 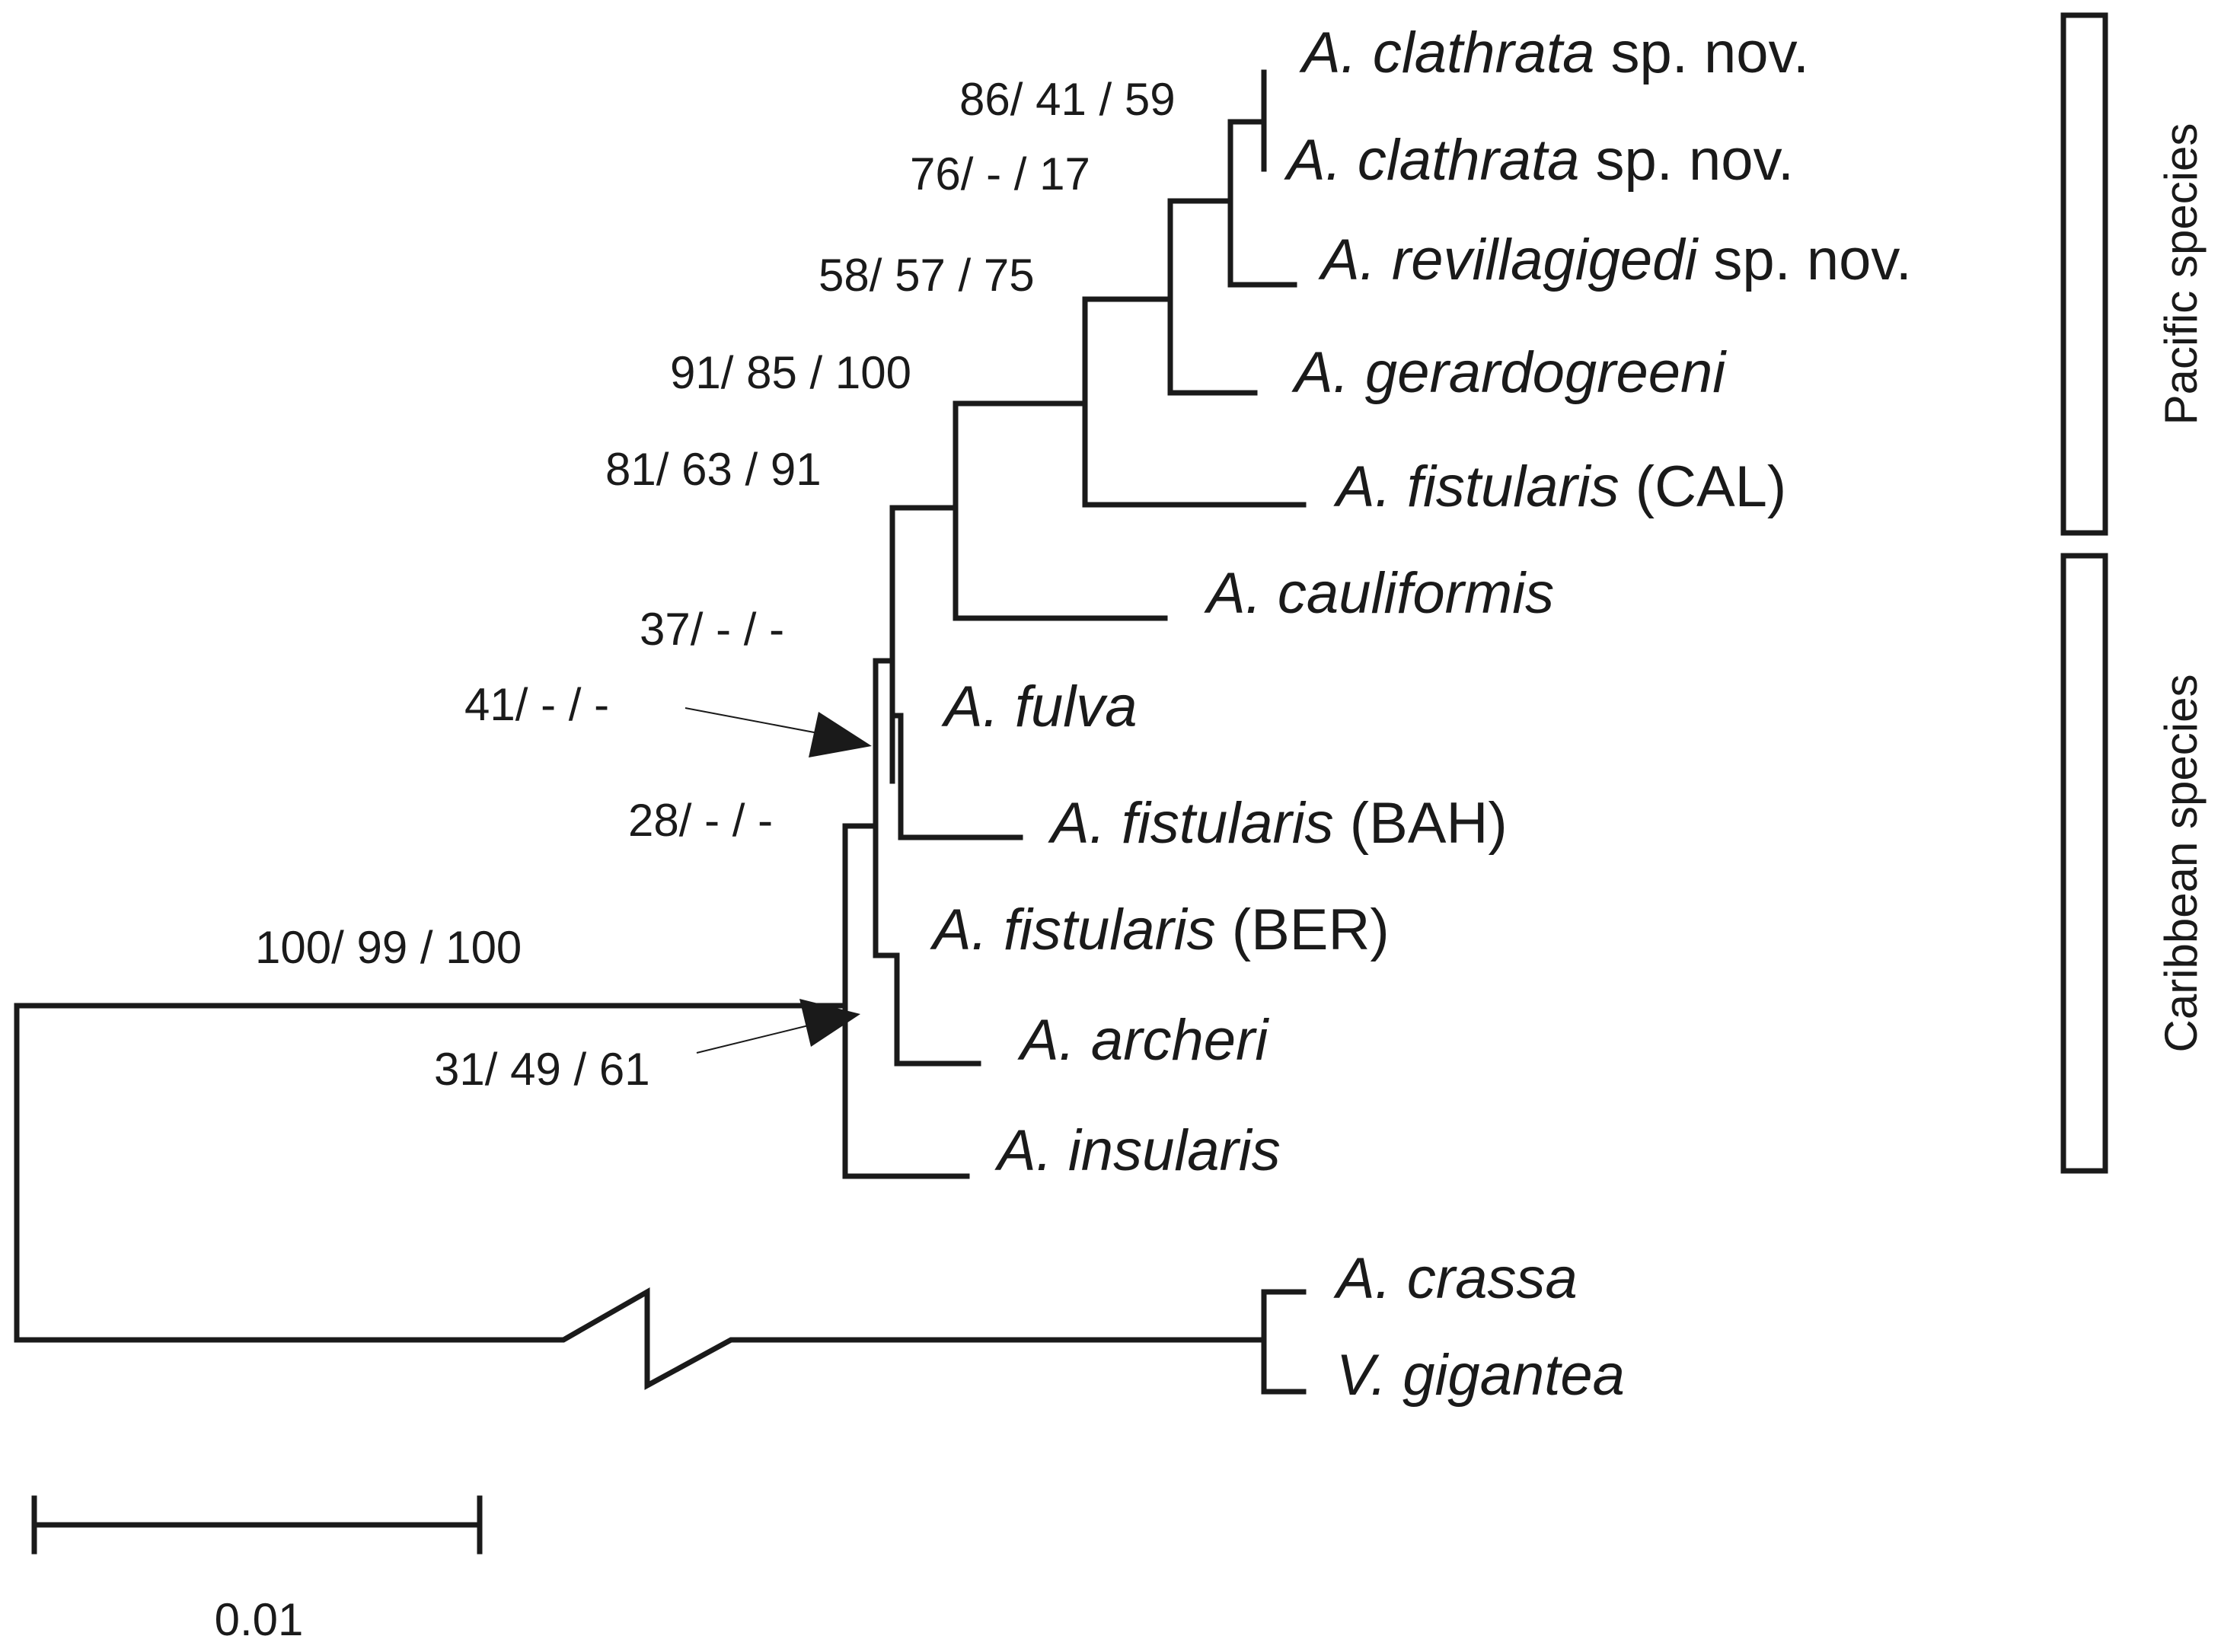 What do you see at coordinates (2084, 274) in the screenshot?
I see `pacific-bracket` at bounding box center [2084, 274].